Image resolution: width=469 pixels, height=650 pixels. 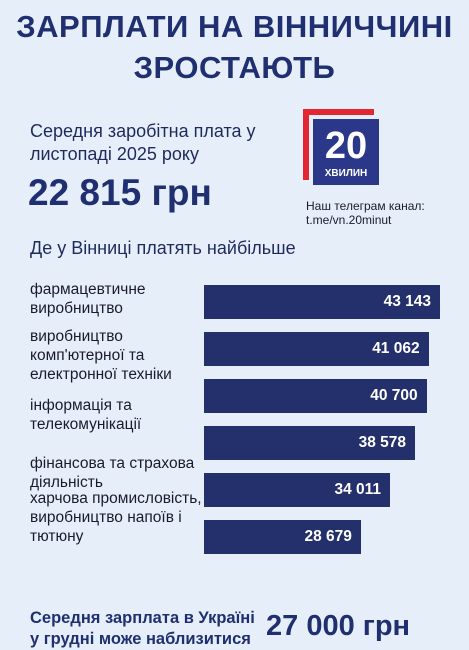 What do you see at coordinates (120, 192) in the screenshot?
I see `headline-value: 22 815 грн` at bounding box center [120, 192].